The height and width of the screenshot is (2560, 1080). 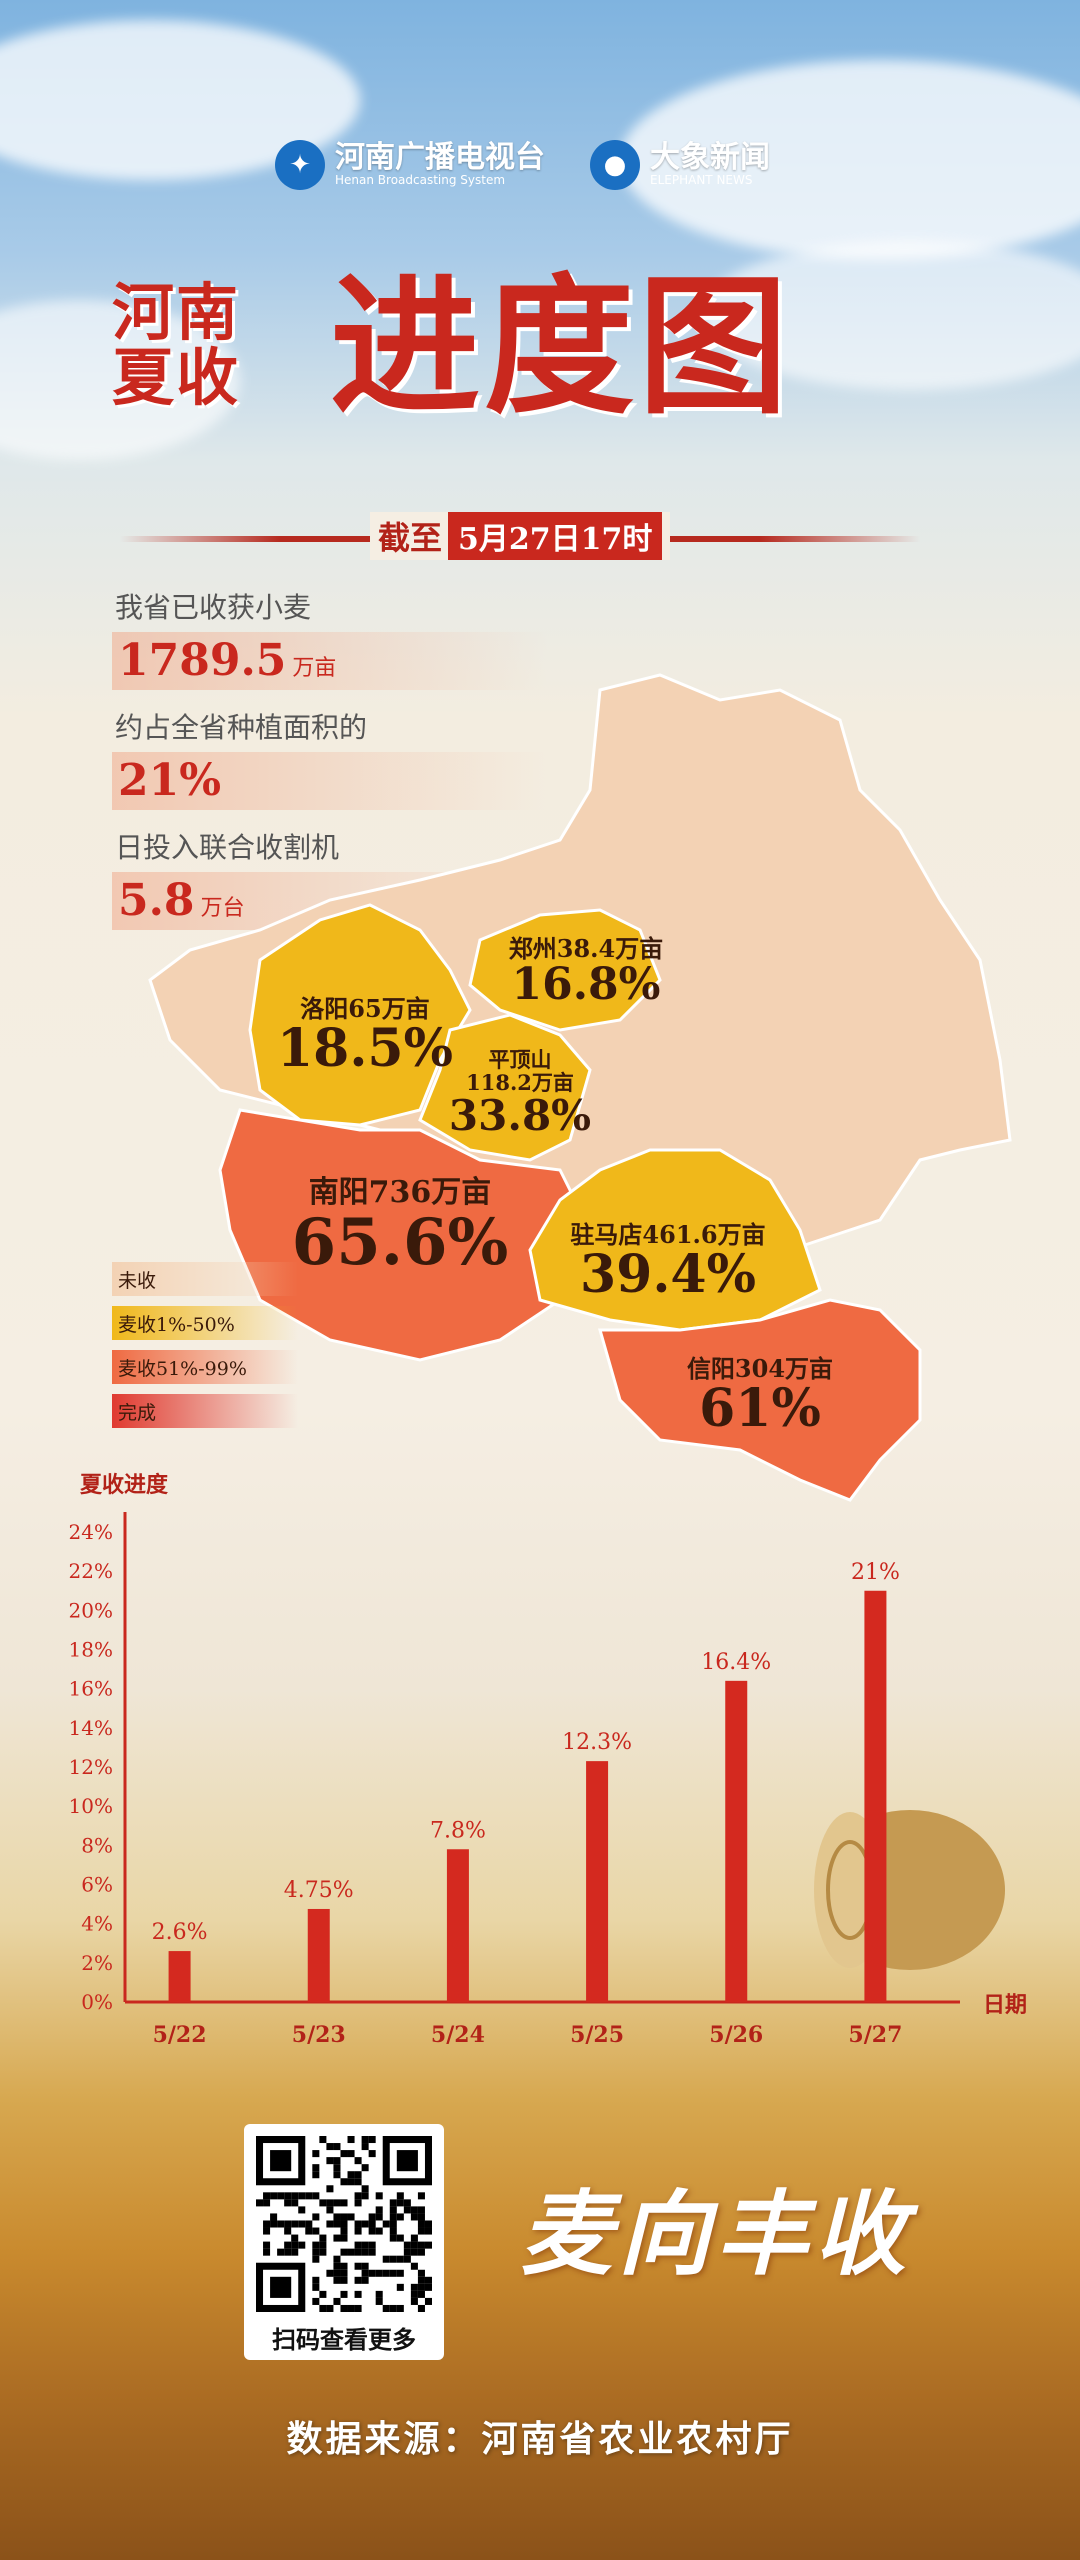 I want to click on pingdingshan-area: 118.2万亩, so click(x=520, y=1083).